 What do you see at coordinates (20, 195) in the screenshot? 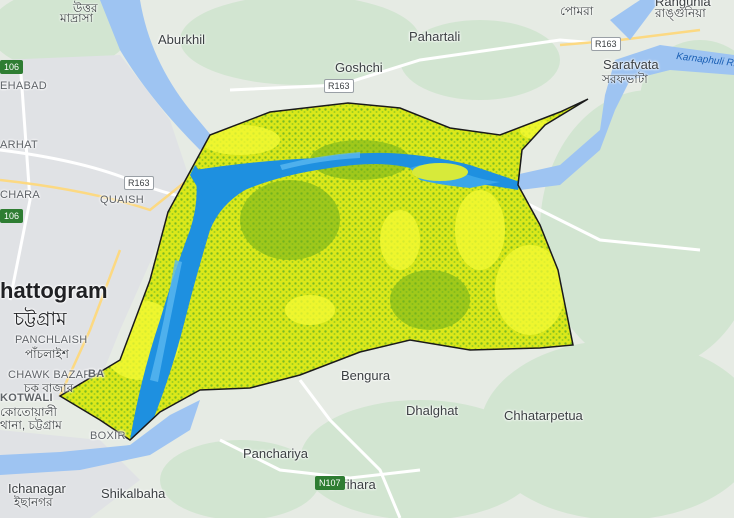
I see `place-label-chara: CHARA` at bounding box center [20, 195].